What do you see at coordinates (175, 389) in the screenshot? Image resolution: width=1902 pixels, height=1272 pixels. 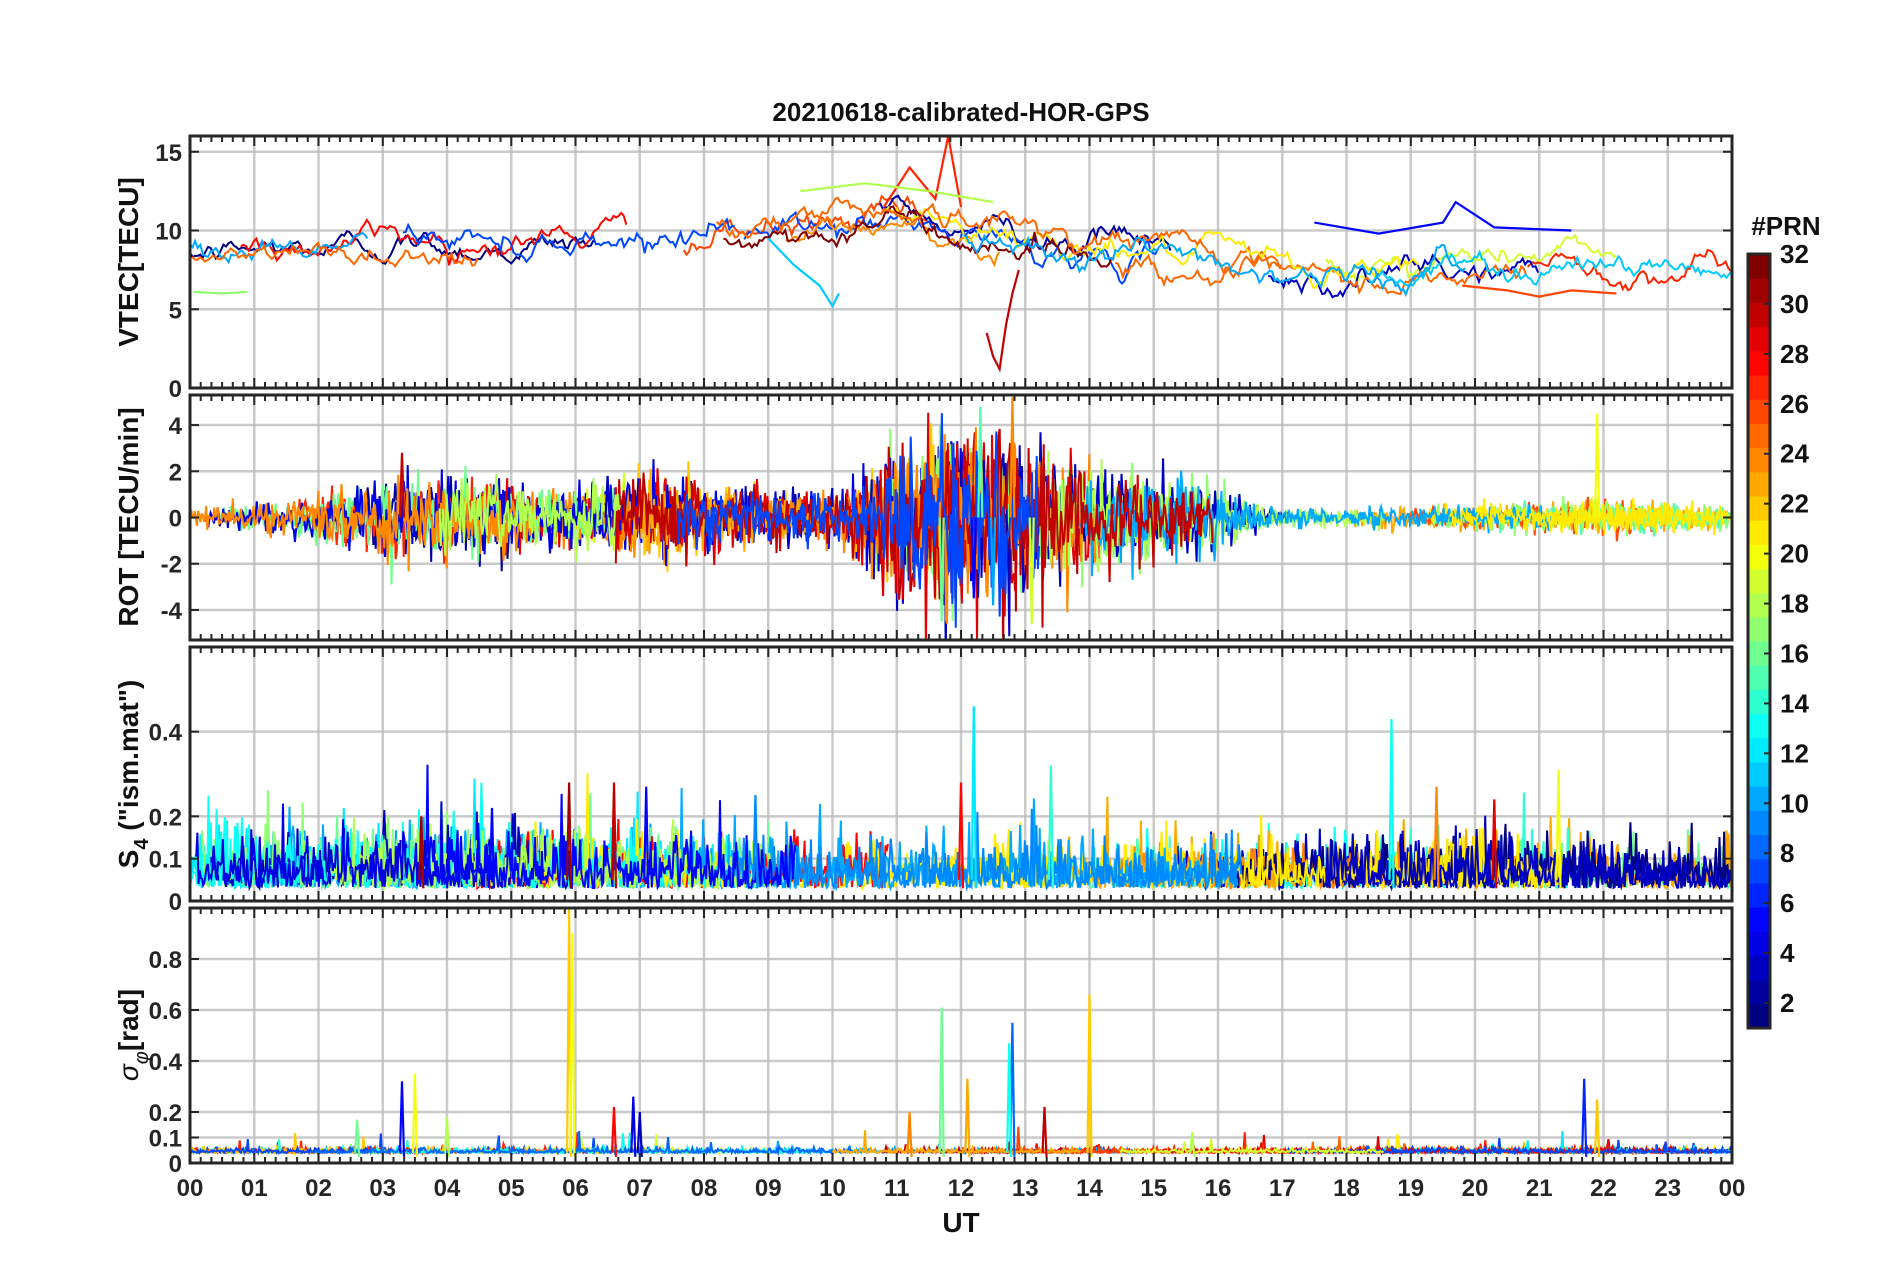 I see `vtec-ytick-label: 0` at bounding box center [175, 389].